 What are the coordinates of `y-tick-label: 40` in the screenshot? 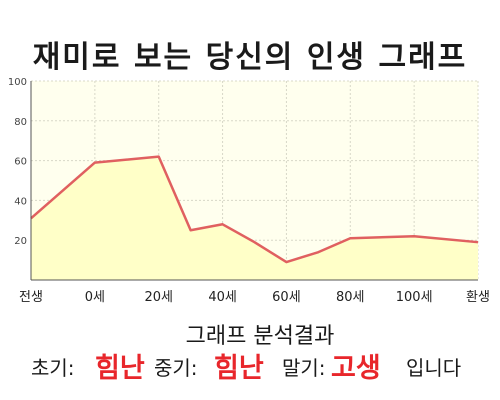 It's located at (20, 201).